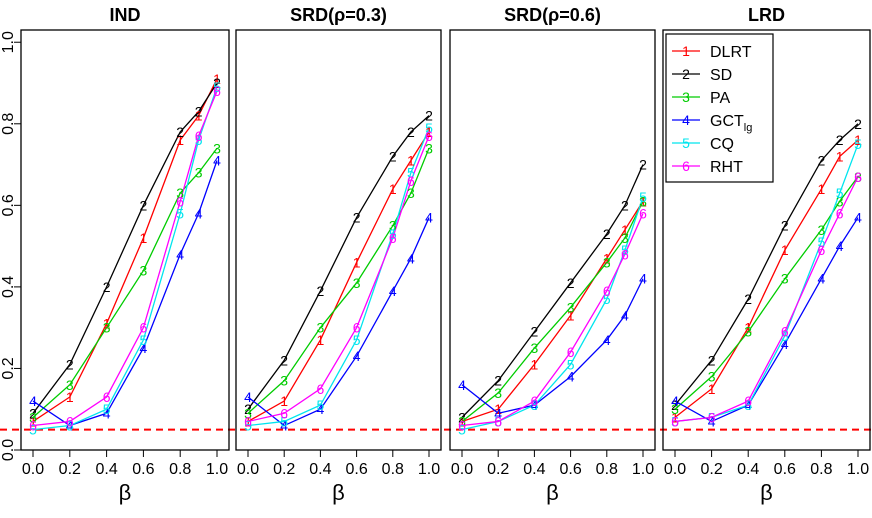 The image size is (872, 518). Describe the element at coordinates (721, 75) in the screenshot. I see `legend-label: SD` at that location.